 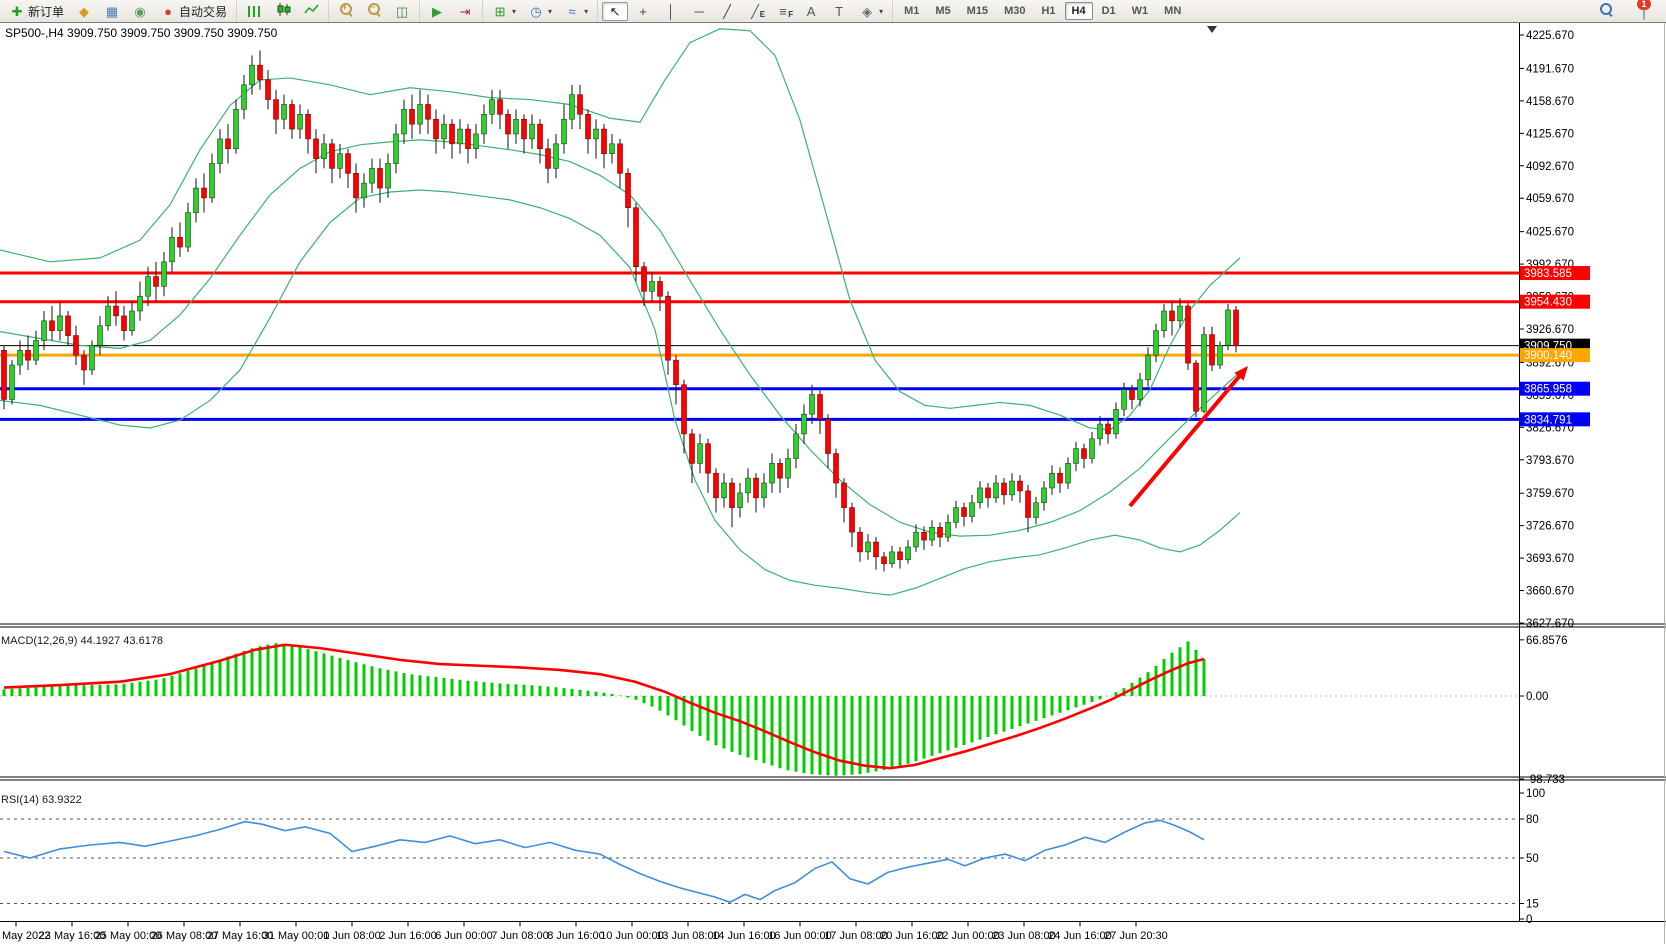 I want to click on fibonacci-button: ≡ F, so click(x=783, y=11).